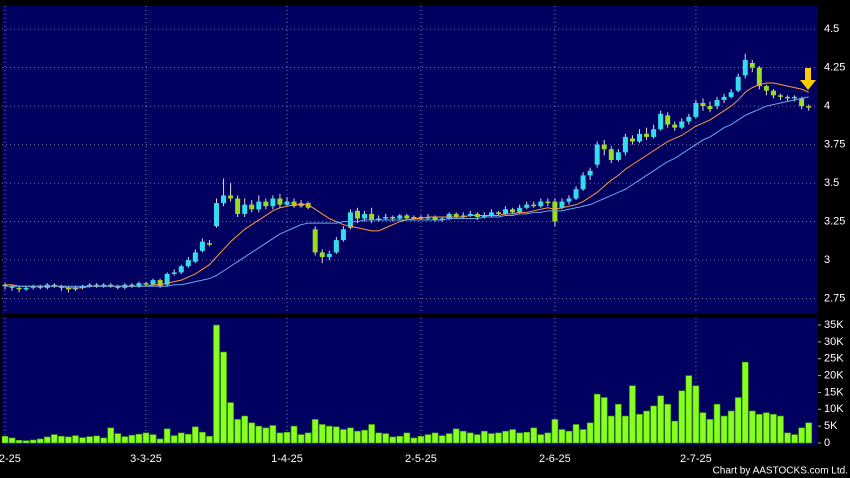  Describe the element at coordinates (831, 426) in the screenshot. I see `y-tick-label: 5K` at that location.